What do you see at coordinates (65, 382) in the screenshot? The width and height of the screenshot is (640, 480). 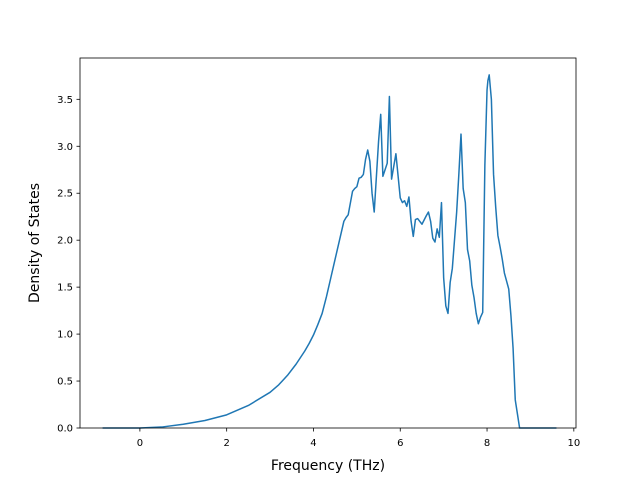 I see `y-tick-label: 0.5` at bounding box center [65, 382].